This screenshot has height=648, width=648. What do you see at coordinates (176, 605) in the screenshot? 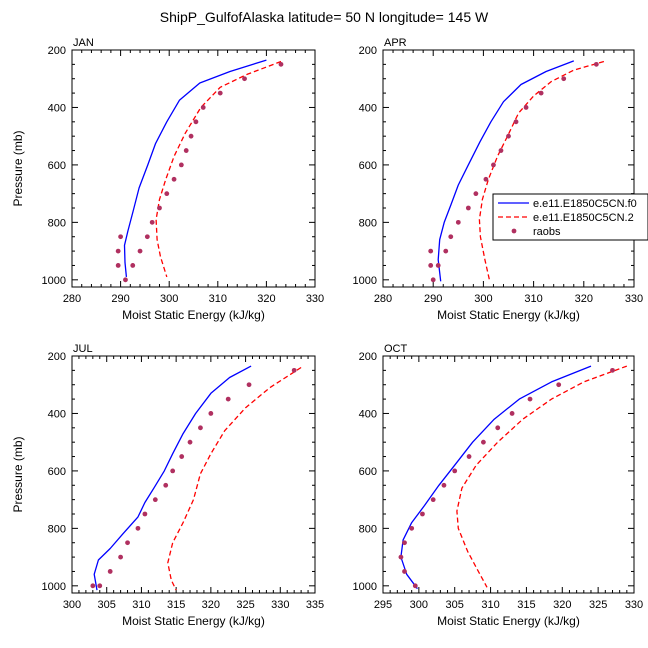
I see `x-tick-label: 315` at bounding box center [176, 605].